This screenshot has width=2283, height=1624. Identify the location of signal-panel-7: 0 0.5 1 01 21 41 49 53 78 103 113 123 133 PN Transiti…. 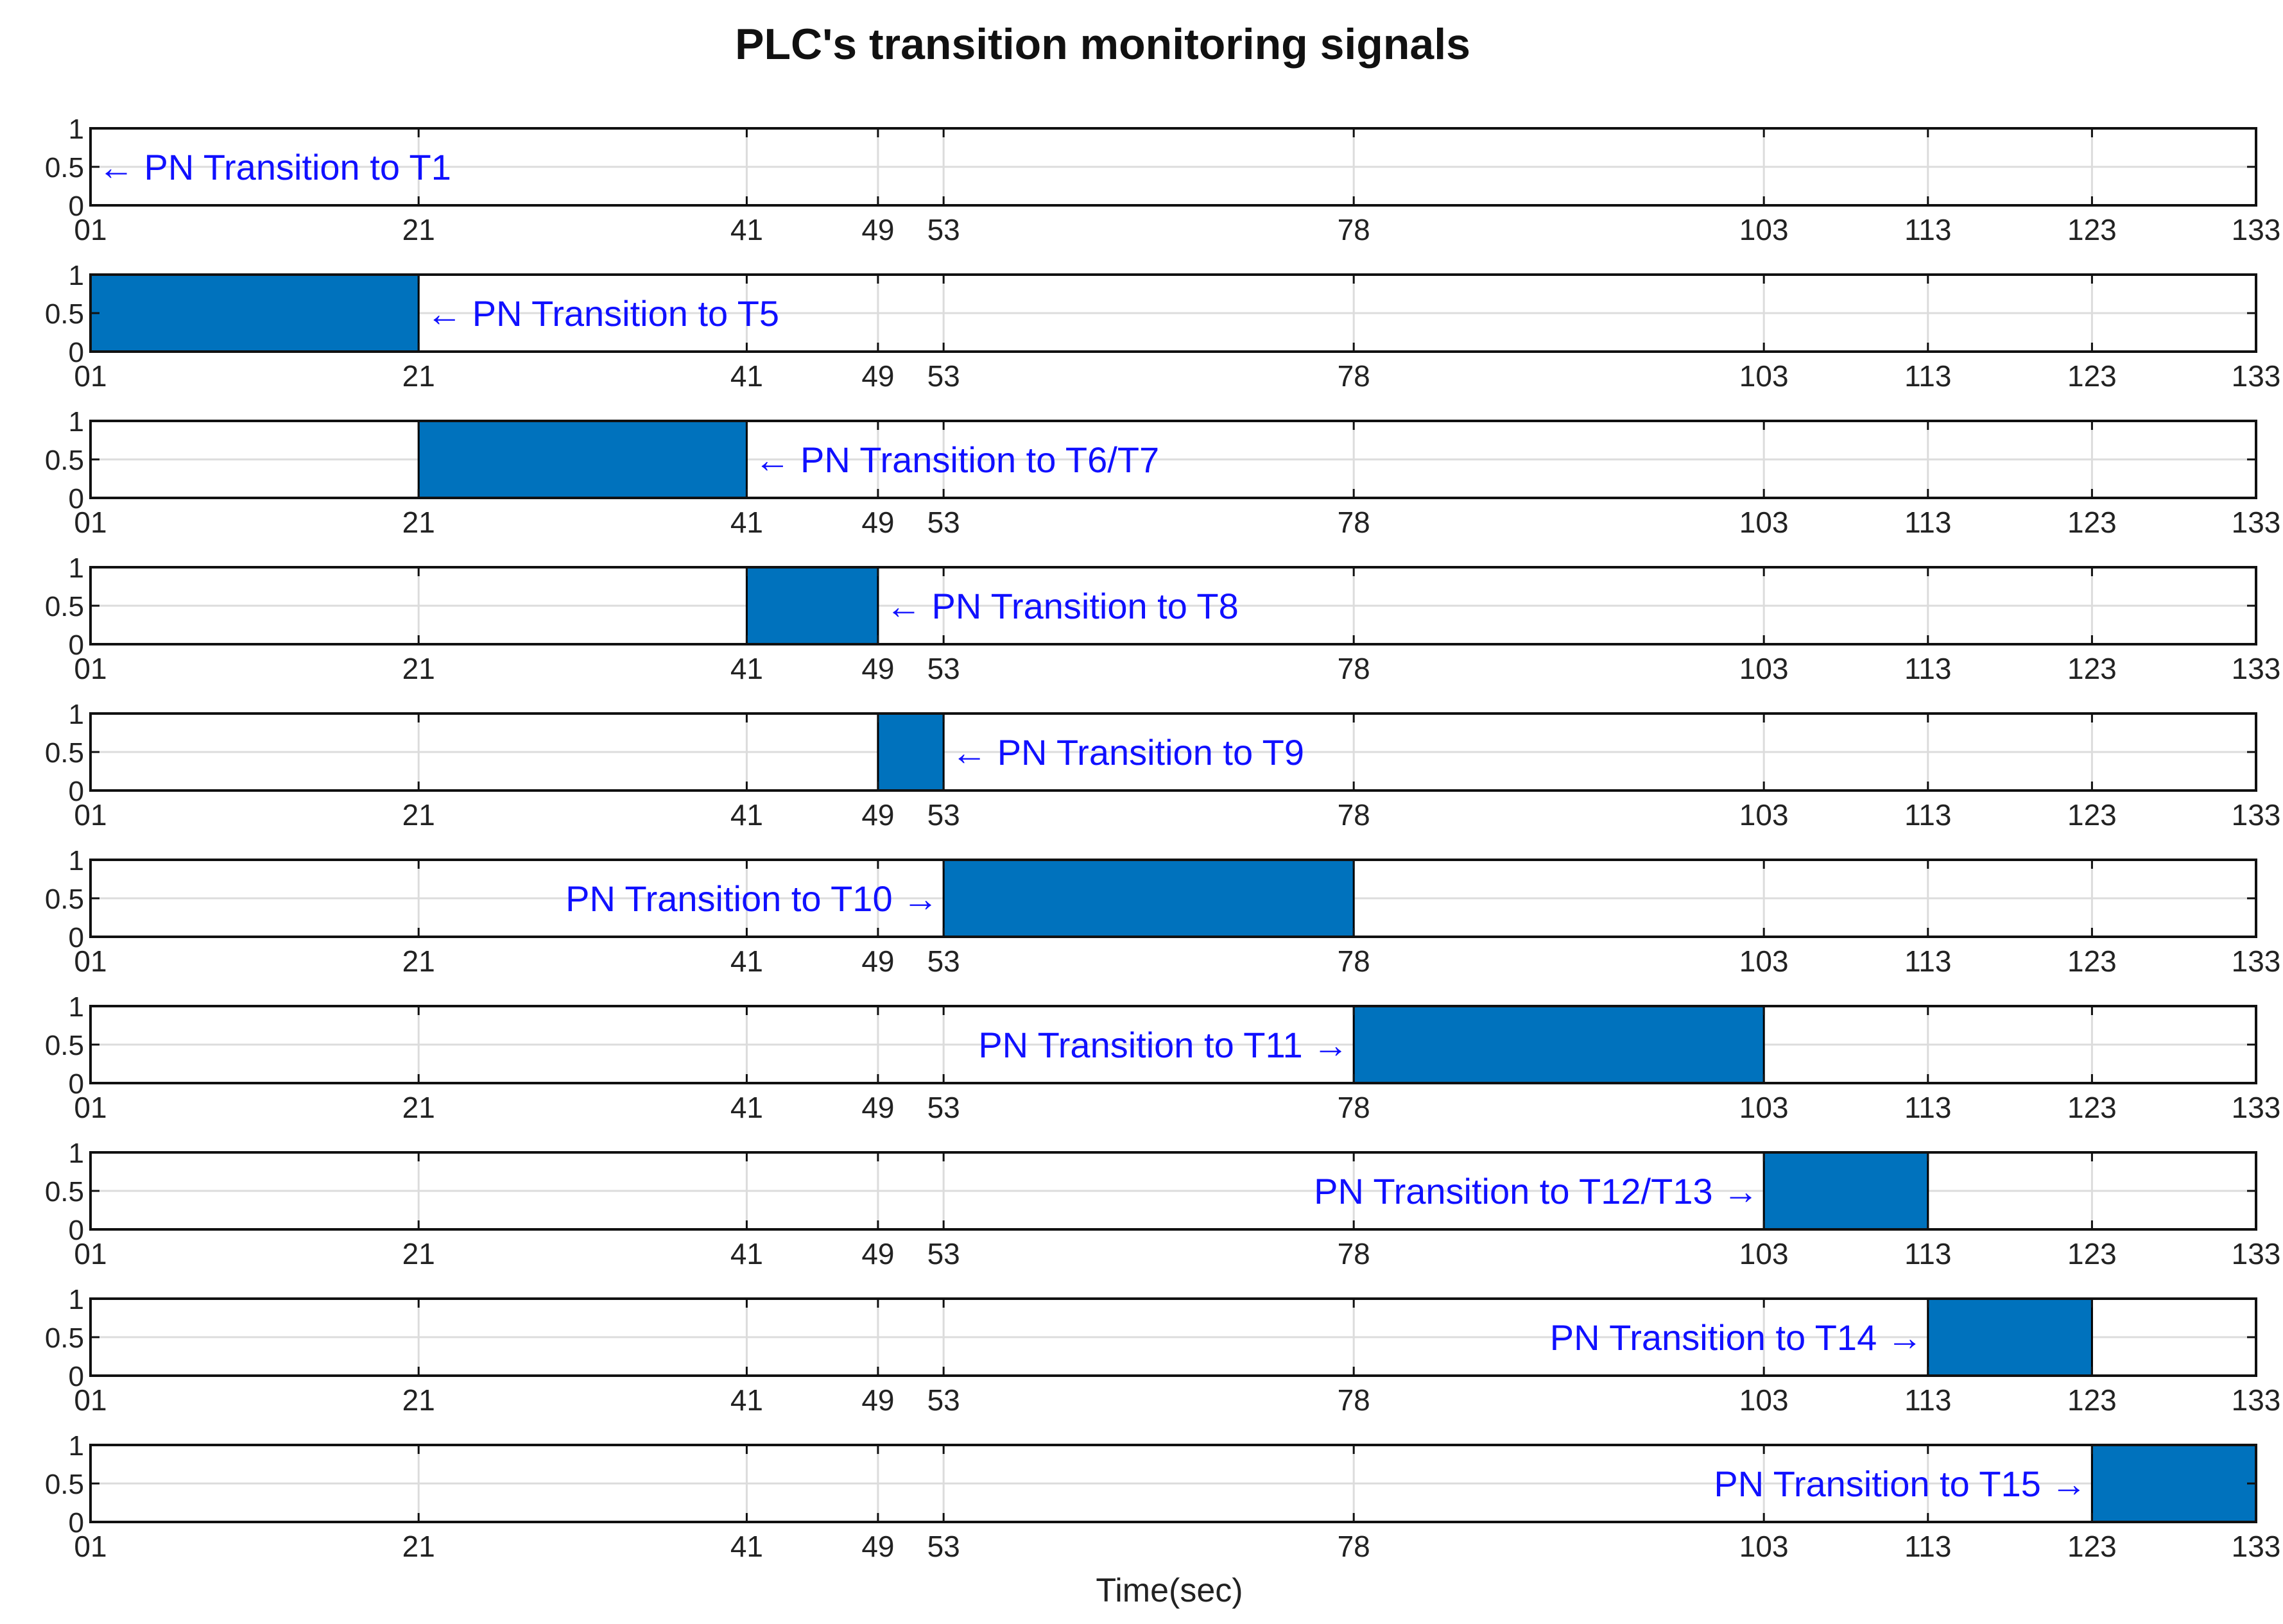
(1163, 1057).